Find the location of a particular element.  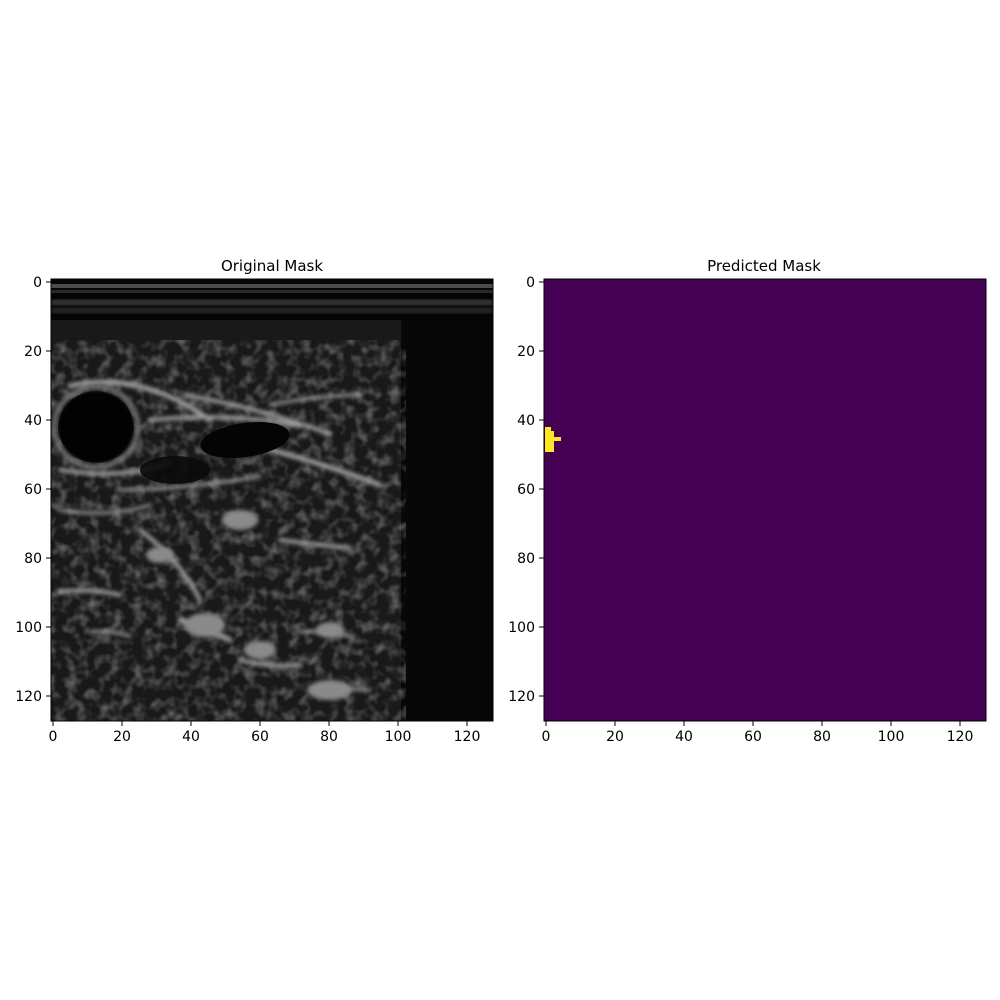

original-x-axis: 0 20 40 60 80 100 120 is located at coordinates (265, 733).